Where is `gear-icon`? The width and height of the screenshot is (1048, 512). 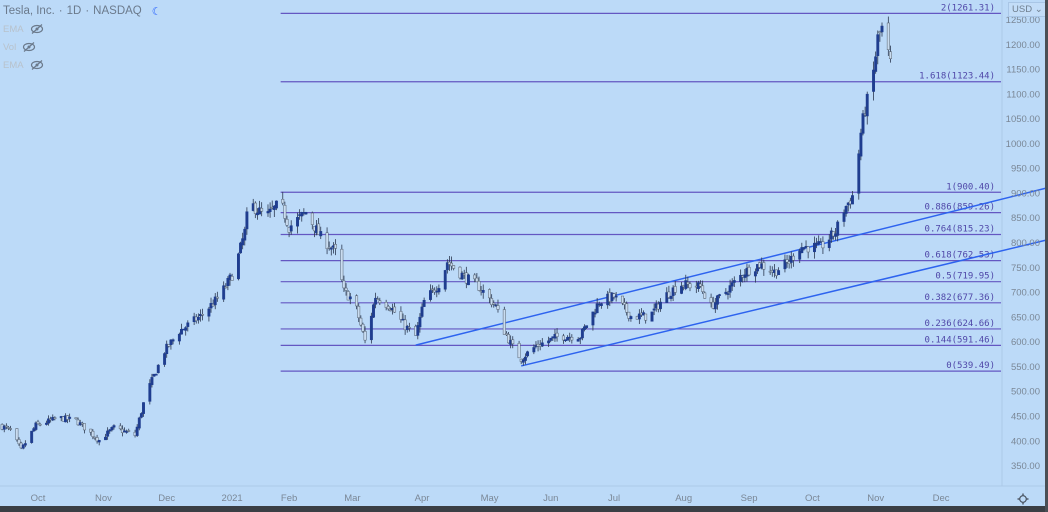 gear-icon is located at coordinates (1023, 499).